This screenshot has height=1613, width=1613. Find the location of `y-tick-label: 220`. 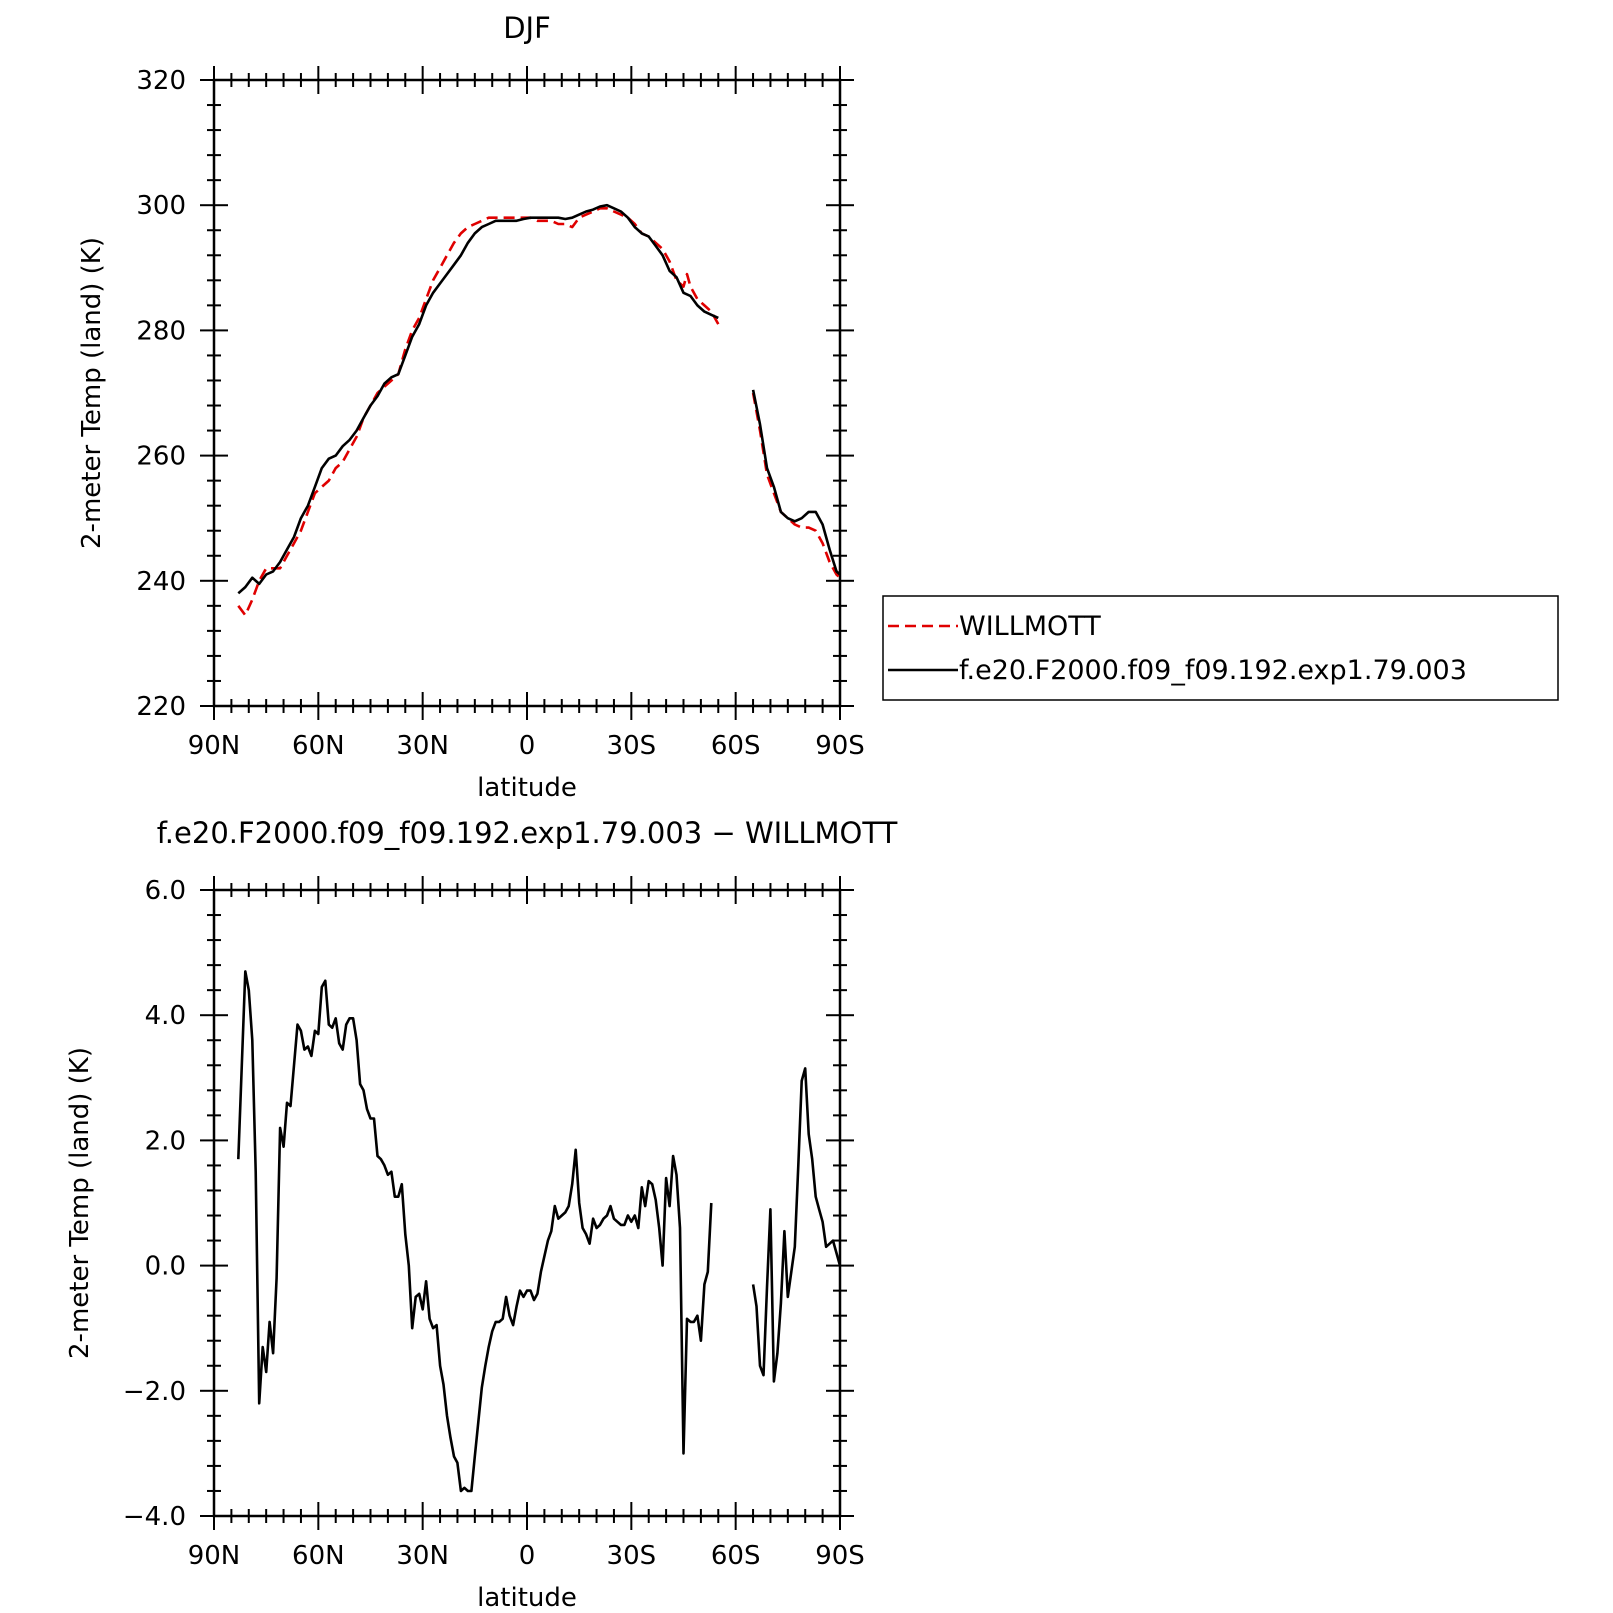

y-tick-label: 220 is located at coordinates (161, 707).